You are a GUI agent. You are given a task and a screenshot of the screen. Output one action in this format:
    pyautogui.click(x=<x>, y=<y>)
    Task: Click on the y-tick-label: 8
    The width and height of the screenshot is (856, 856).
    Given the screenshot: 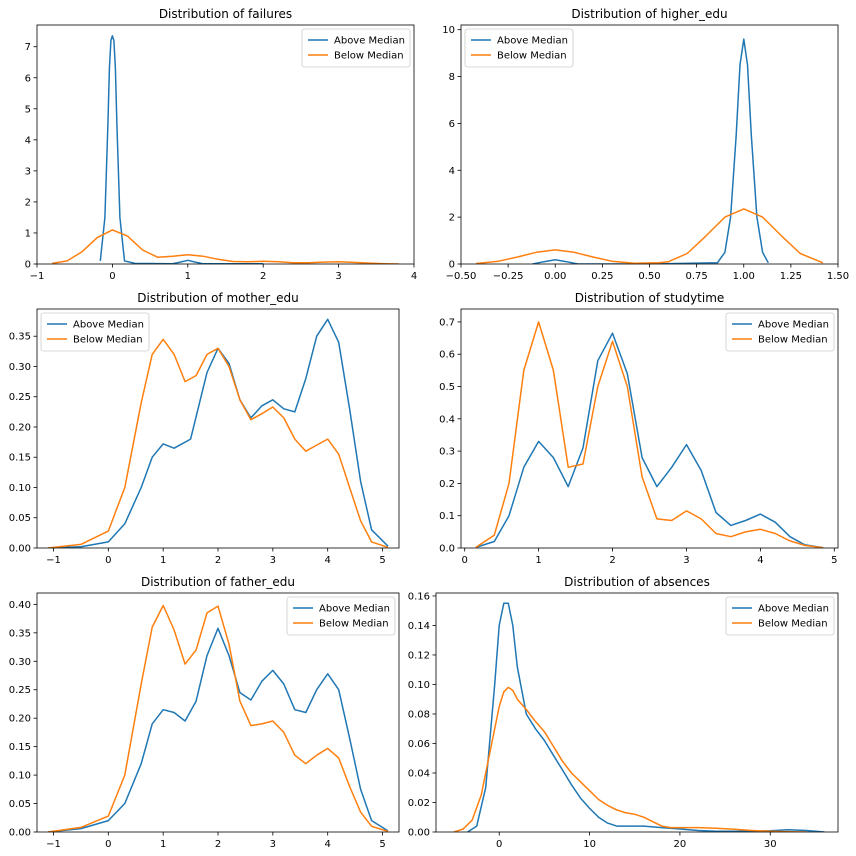 What is the action you would take?
    pyautogui.click(x=452, y=77)
    